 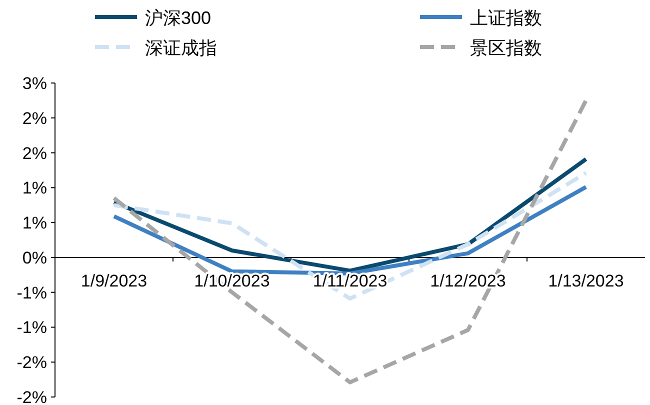 I want to click on x-tick-label: 1/12/2023, so click(x=468, y=280).